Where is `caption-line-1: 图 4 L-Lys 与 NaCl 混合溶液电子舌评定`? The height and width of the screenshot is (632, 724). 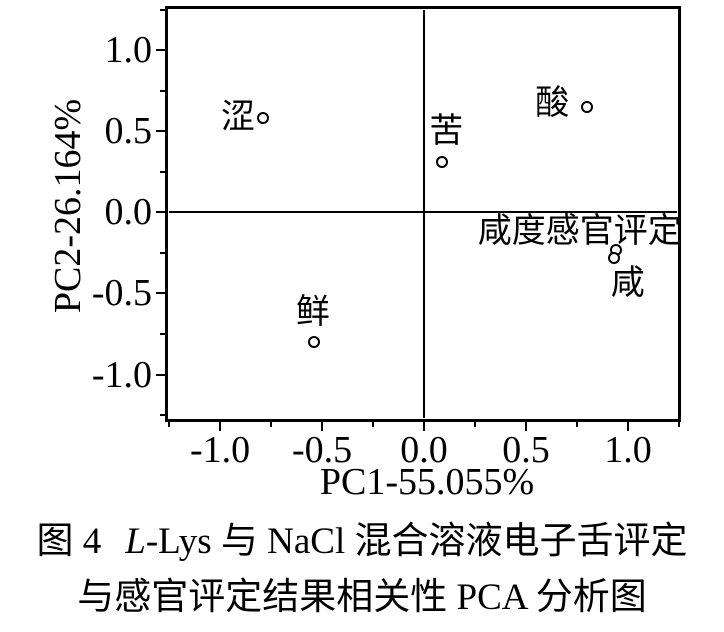
caption-line-1: 图 4 L-Lys 与 NaCl 混合溶液电子舌评定 is located at coordinates (362, 542).